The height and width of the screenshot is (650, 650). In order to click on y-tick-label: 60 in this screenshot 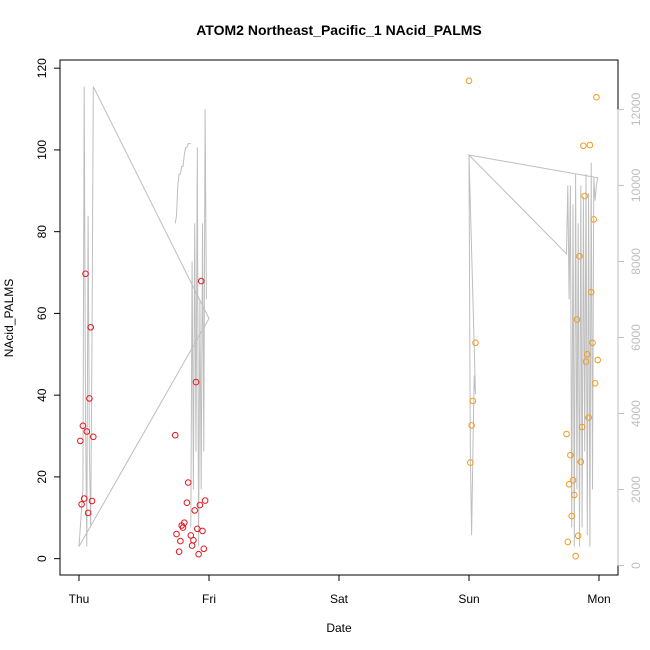, I will do `click(42, 313)`.